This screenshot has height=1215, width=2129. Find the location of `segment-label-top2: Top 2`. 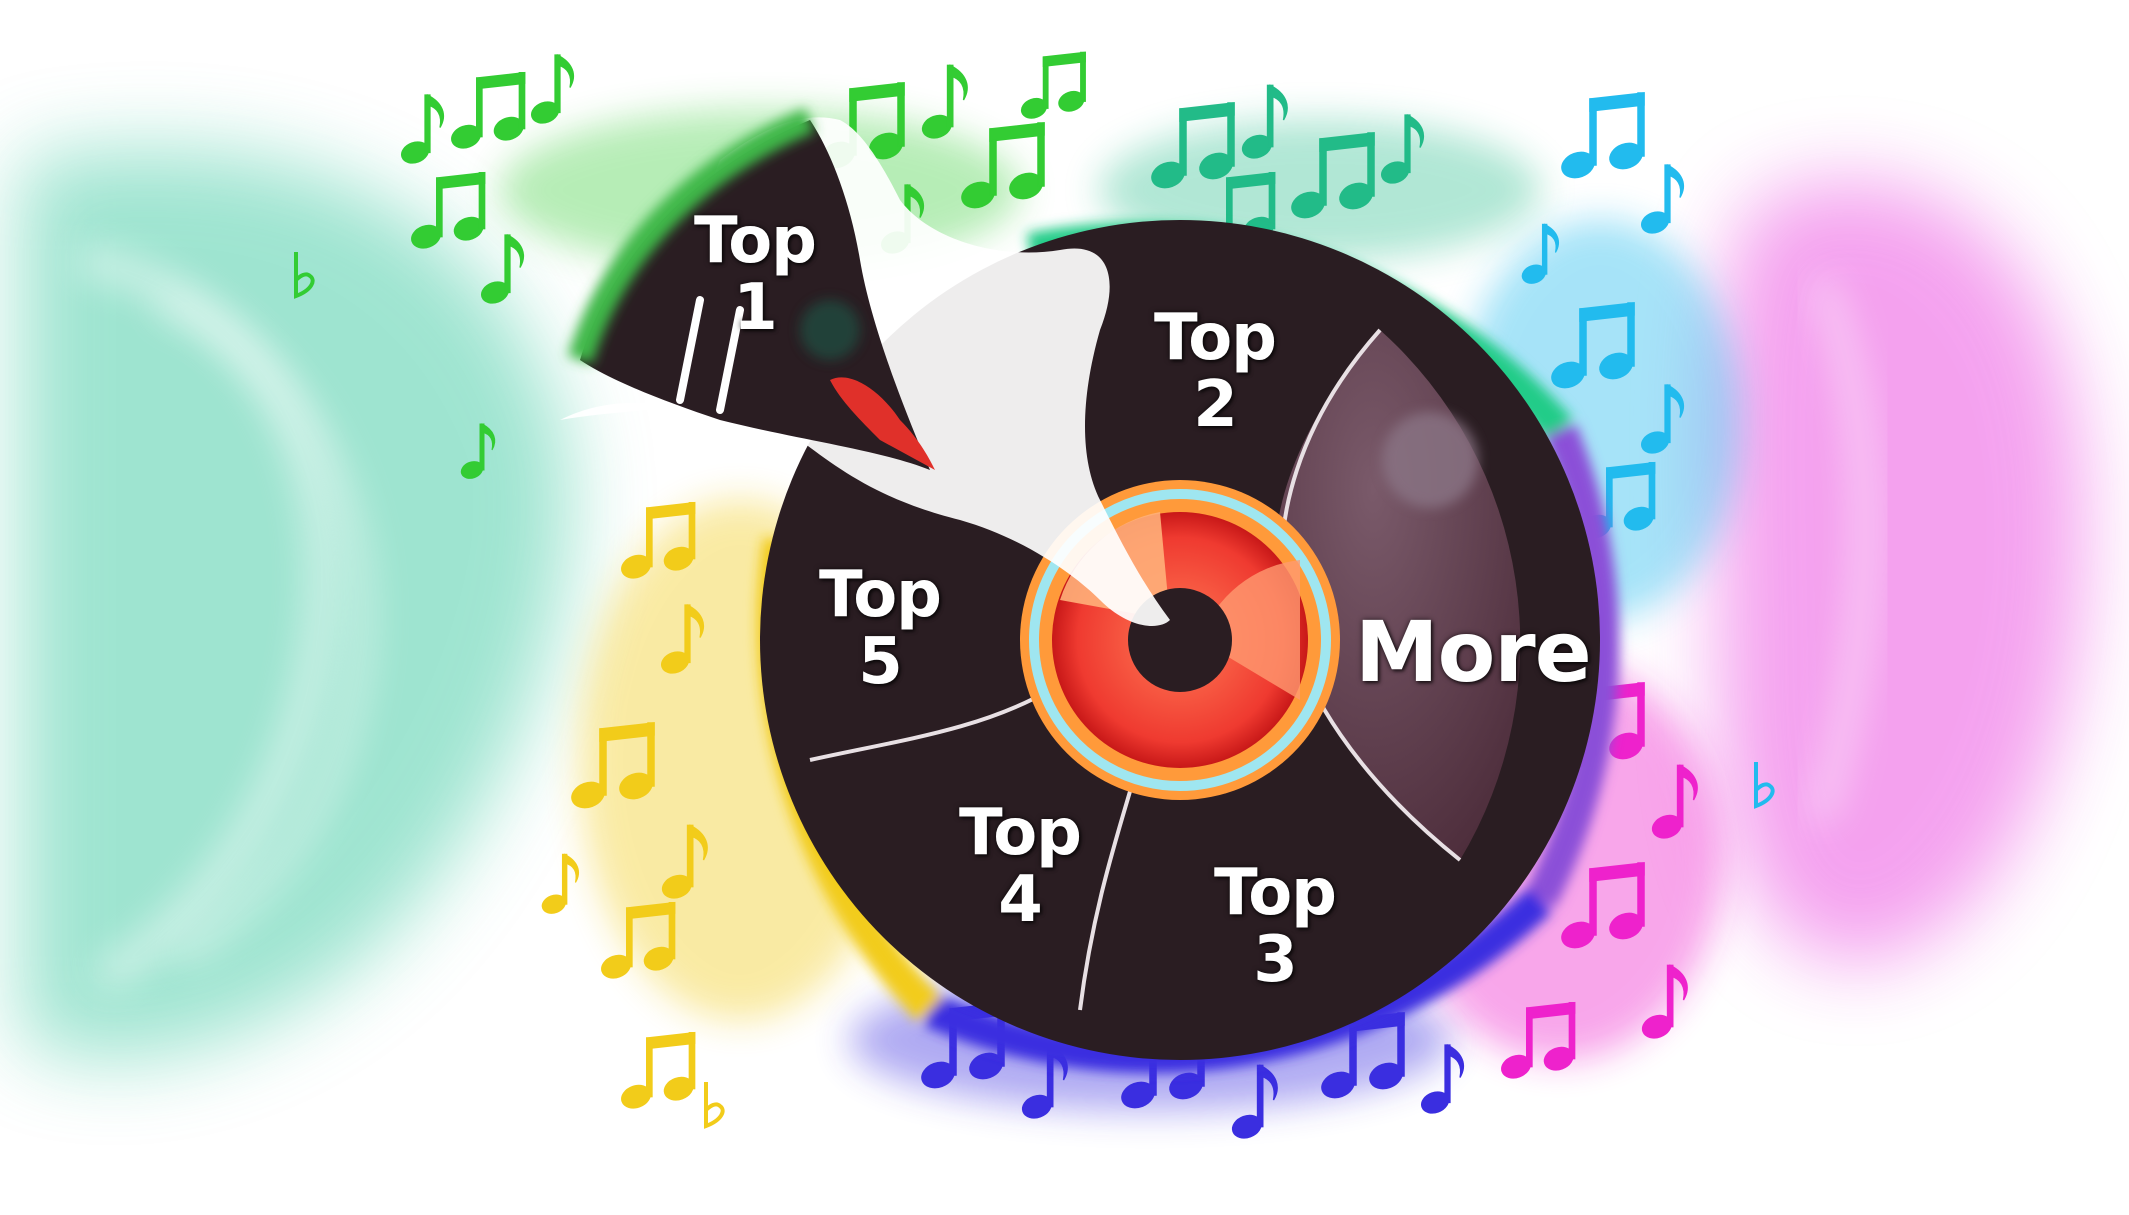

segment-label-top2: Top 2 is located at coordinates (1215, 372).